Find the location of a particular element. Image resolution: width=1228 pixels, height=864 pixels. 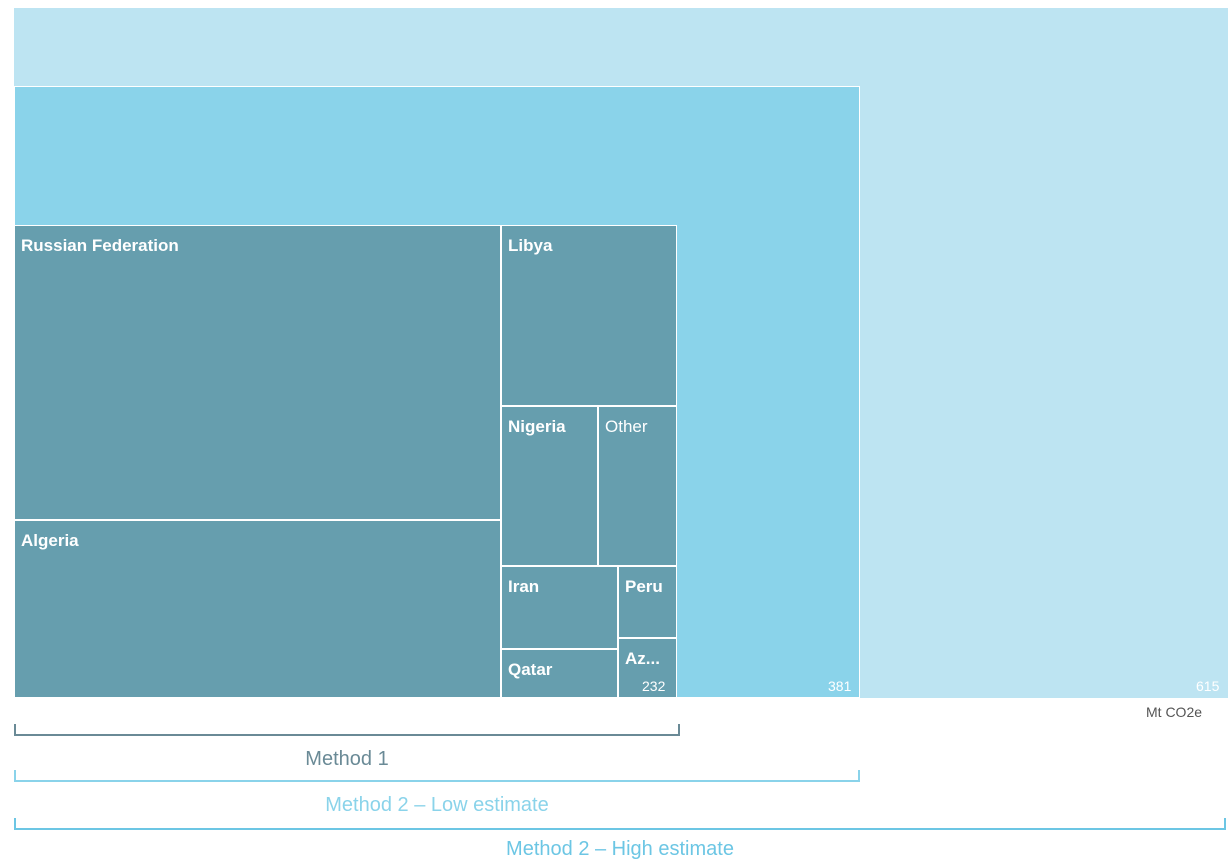

total-method2-high: 615 is located at coordinates (1208, 686).